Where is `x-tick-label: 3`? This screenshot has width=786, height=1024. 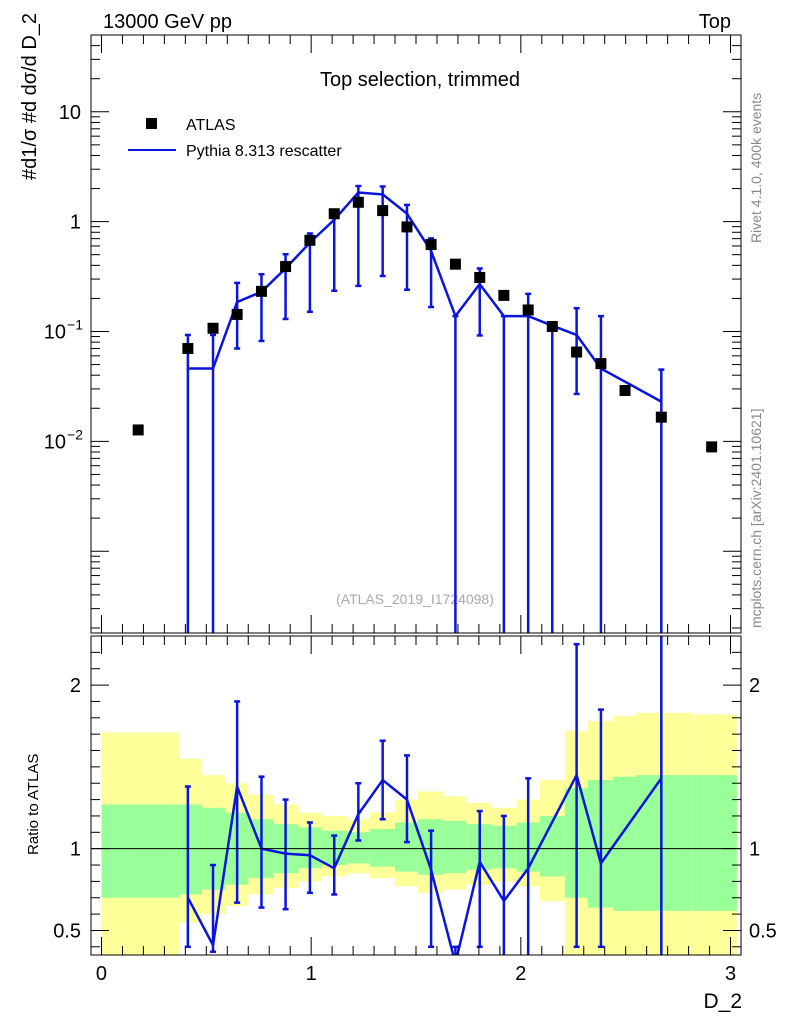 x-tick-label: 3 is located at coordinates (730, 974).